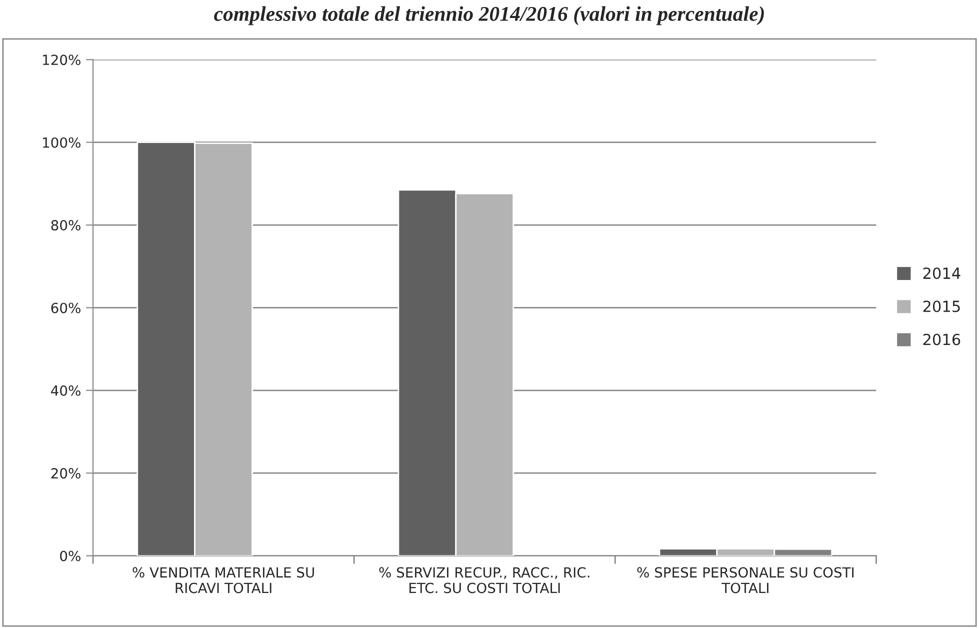 The image size is (979, 628). What do you see at coordinates (70, 556) in the screenshot?
I see `y-tick-label: 0%` at bounding box center [70, 556].